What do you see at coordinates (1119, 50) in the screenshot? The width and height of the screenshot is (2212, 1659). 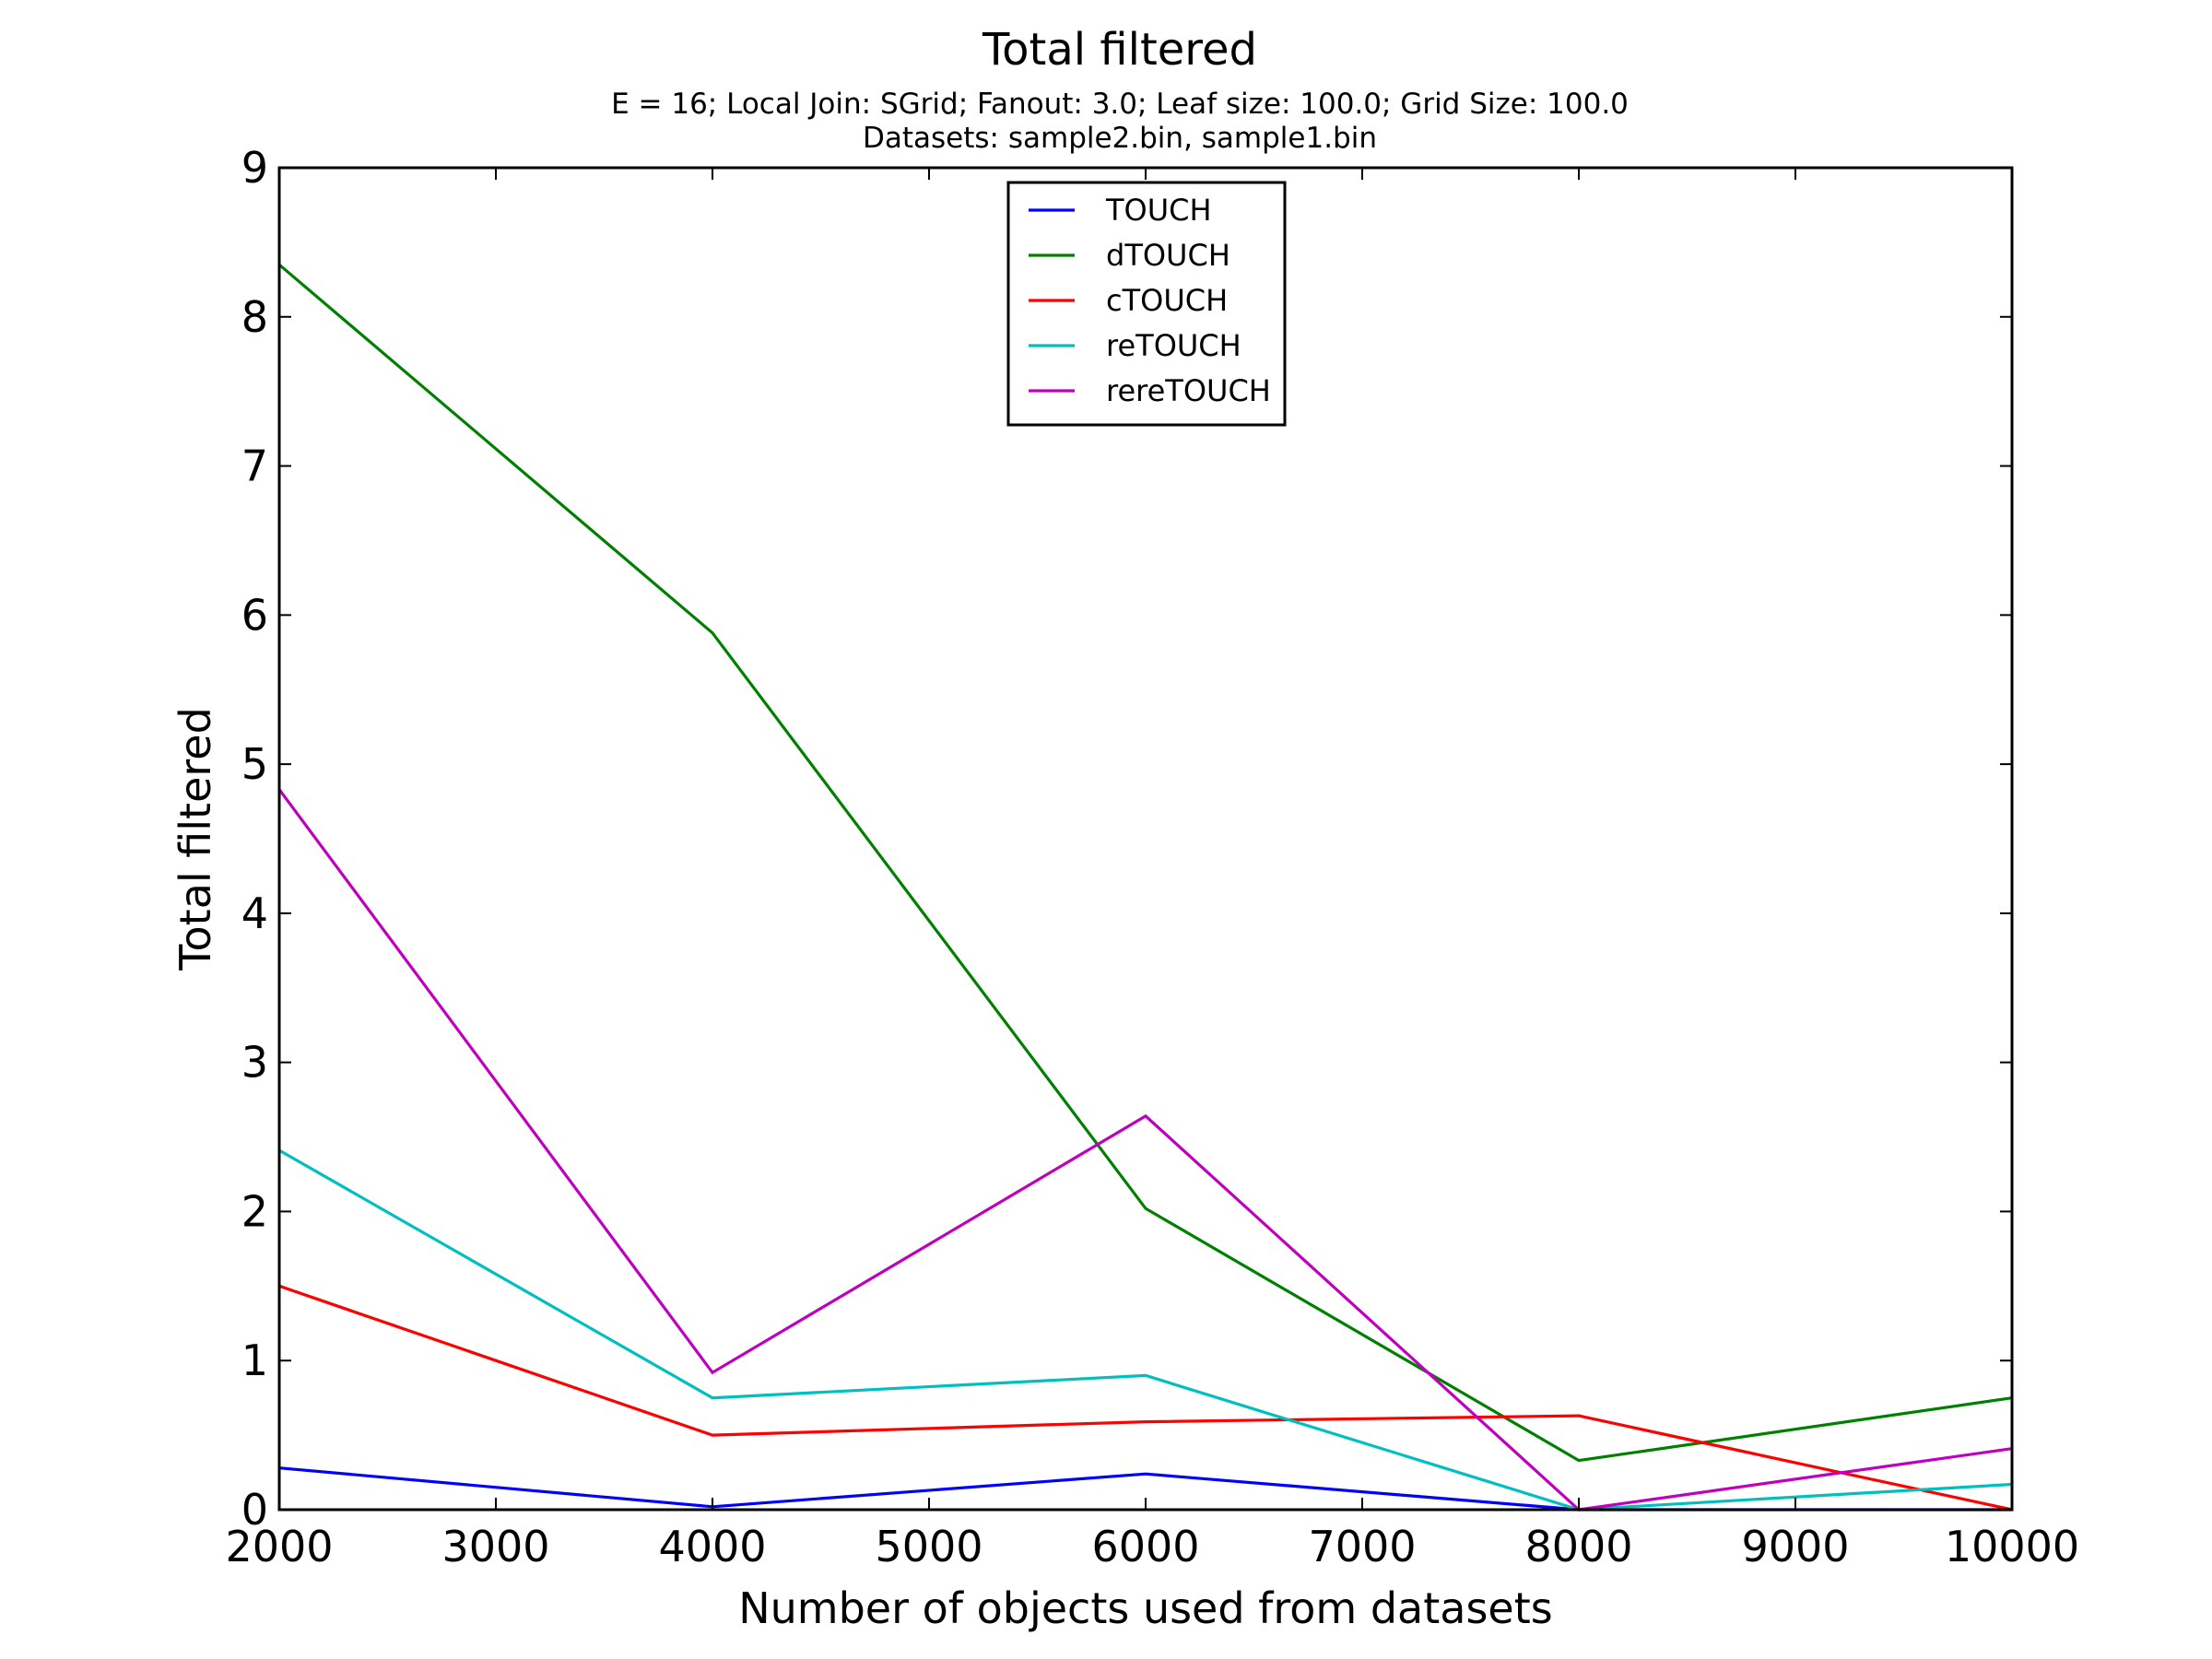 I see `chart-title: Total filtered` at bounding box center [1119, 50].